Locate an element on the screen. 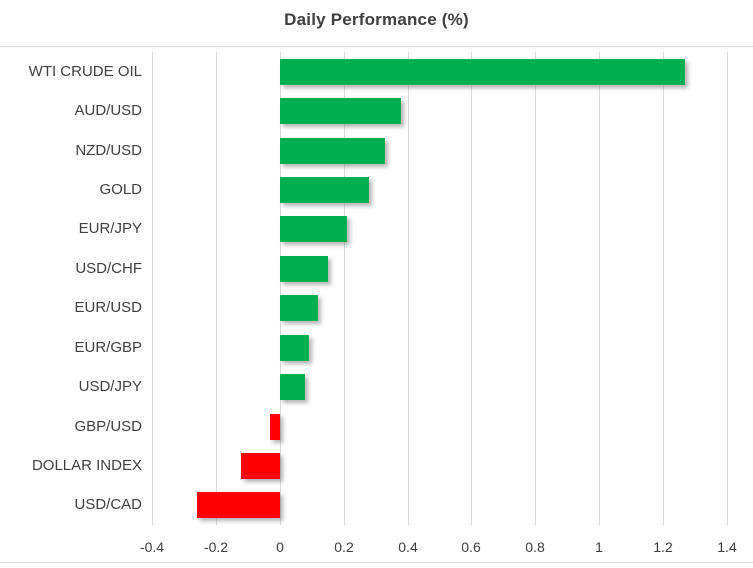  category-label: GBP/USD is located at coordinates (108, 426).